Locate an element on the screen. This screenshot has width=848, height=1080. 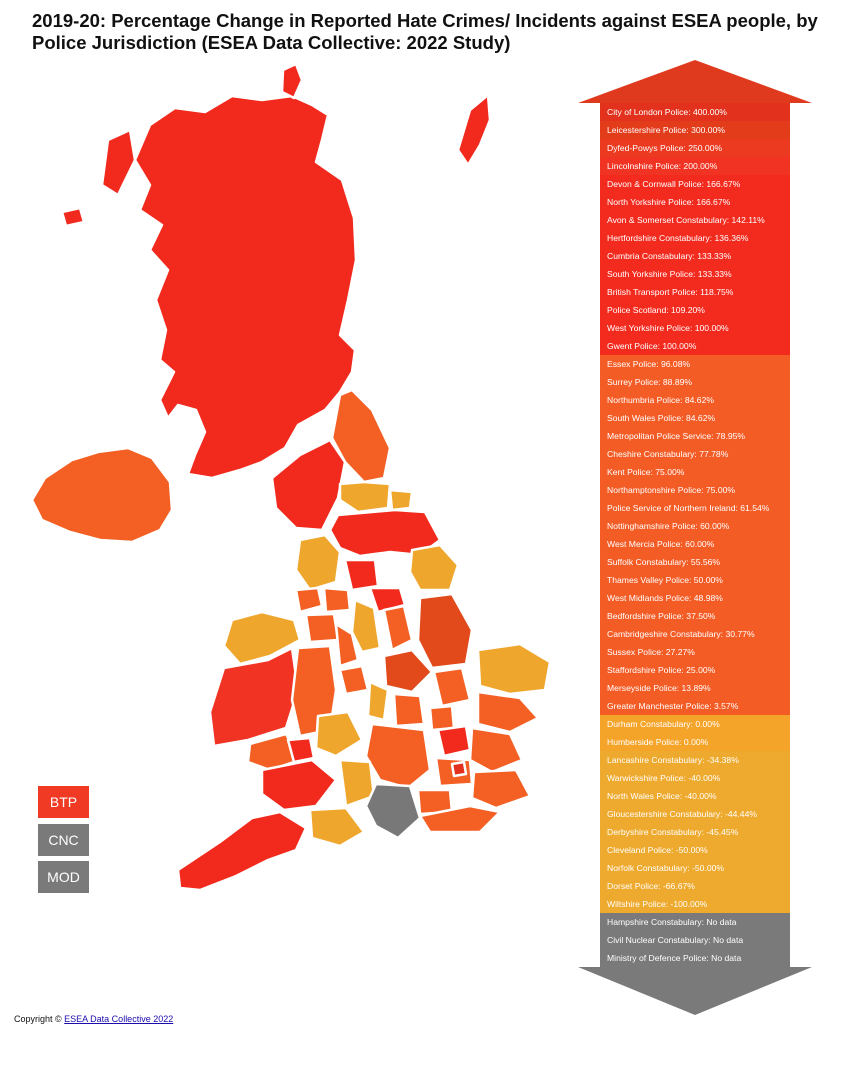
region-merseyside is located at coordinates (309, 600).